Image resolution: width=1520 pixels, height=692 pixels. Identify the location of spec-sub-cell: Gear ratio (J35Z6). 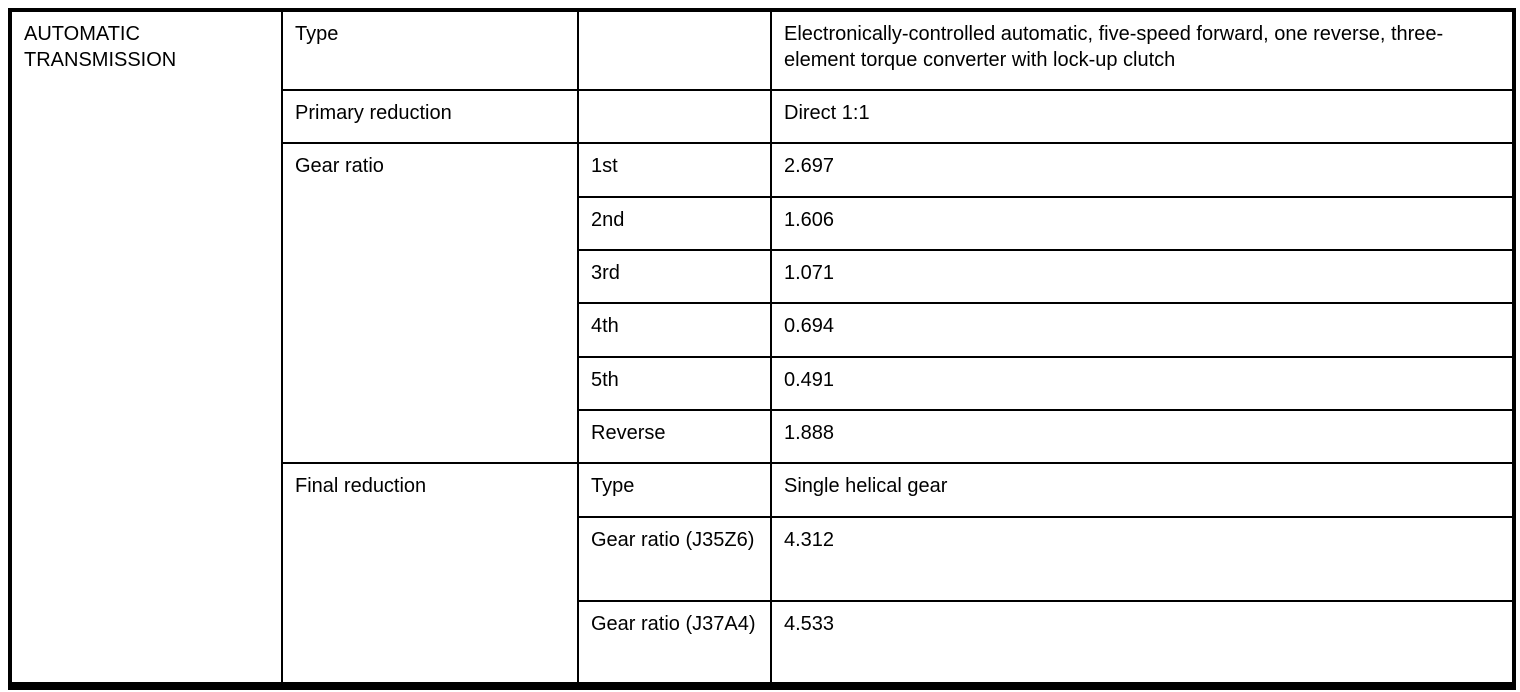
(674, 559).